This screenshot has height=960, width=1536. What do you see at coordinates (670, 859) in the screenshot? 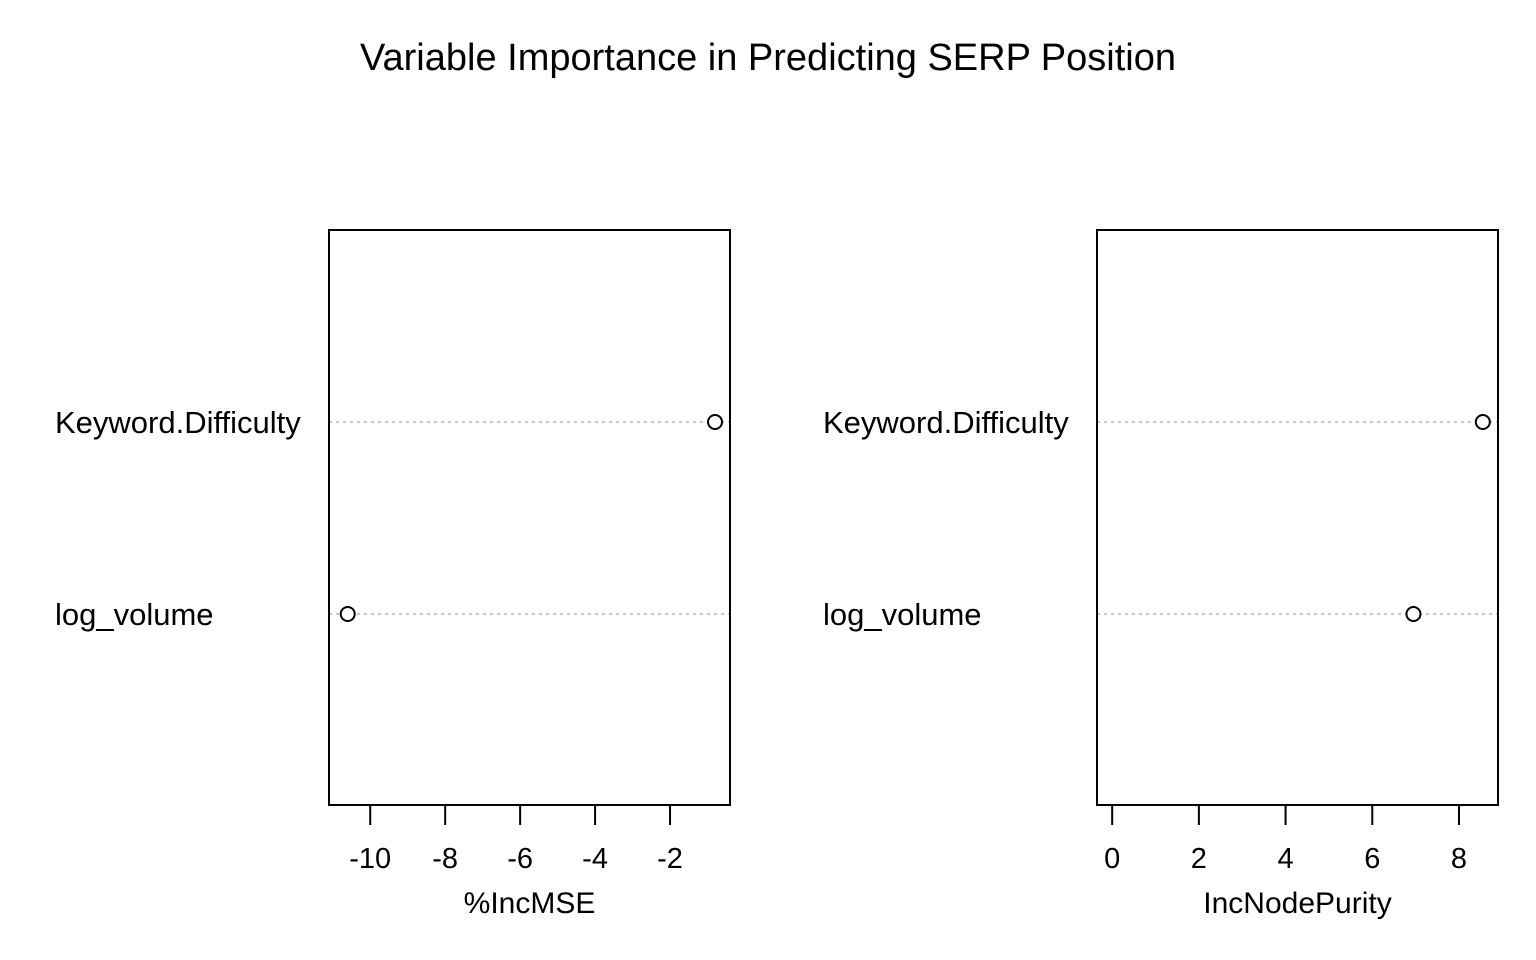
I see `x-tick-label: -2` at bounding box center [670, 859].